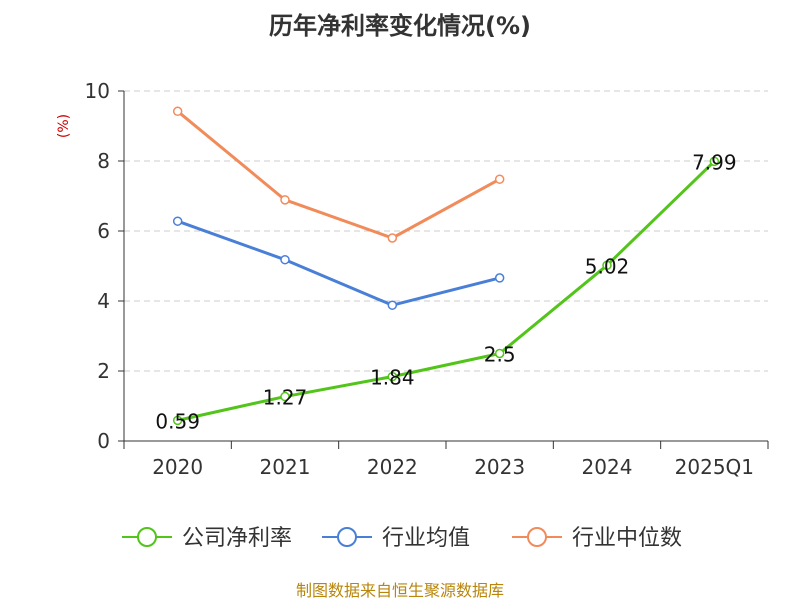 This screenshot has height=600, width=800. I want to click on legend-item-2: 行业中位数, so click(597, 538).